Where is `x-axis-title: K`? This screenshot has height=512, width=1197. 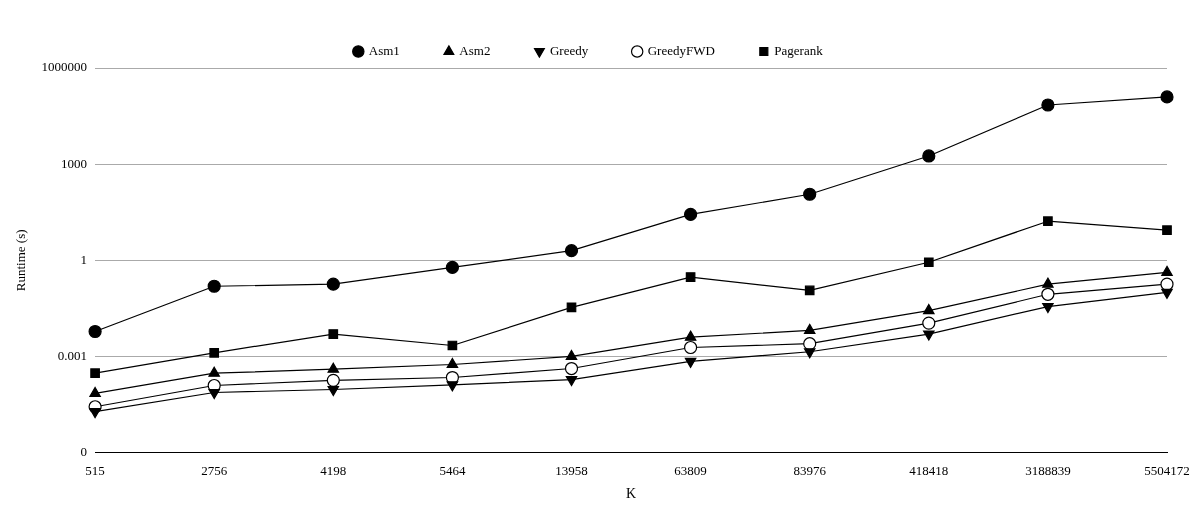 x-axis-title: K is located at coordinates (631, 494).